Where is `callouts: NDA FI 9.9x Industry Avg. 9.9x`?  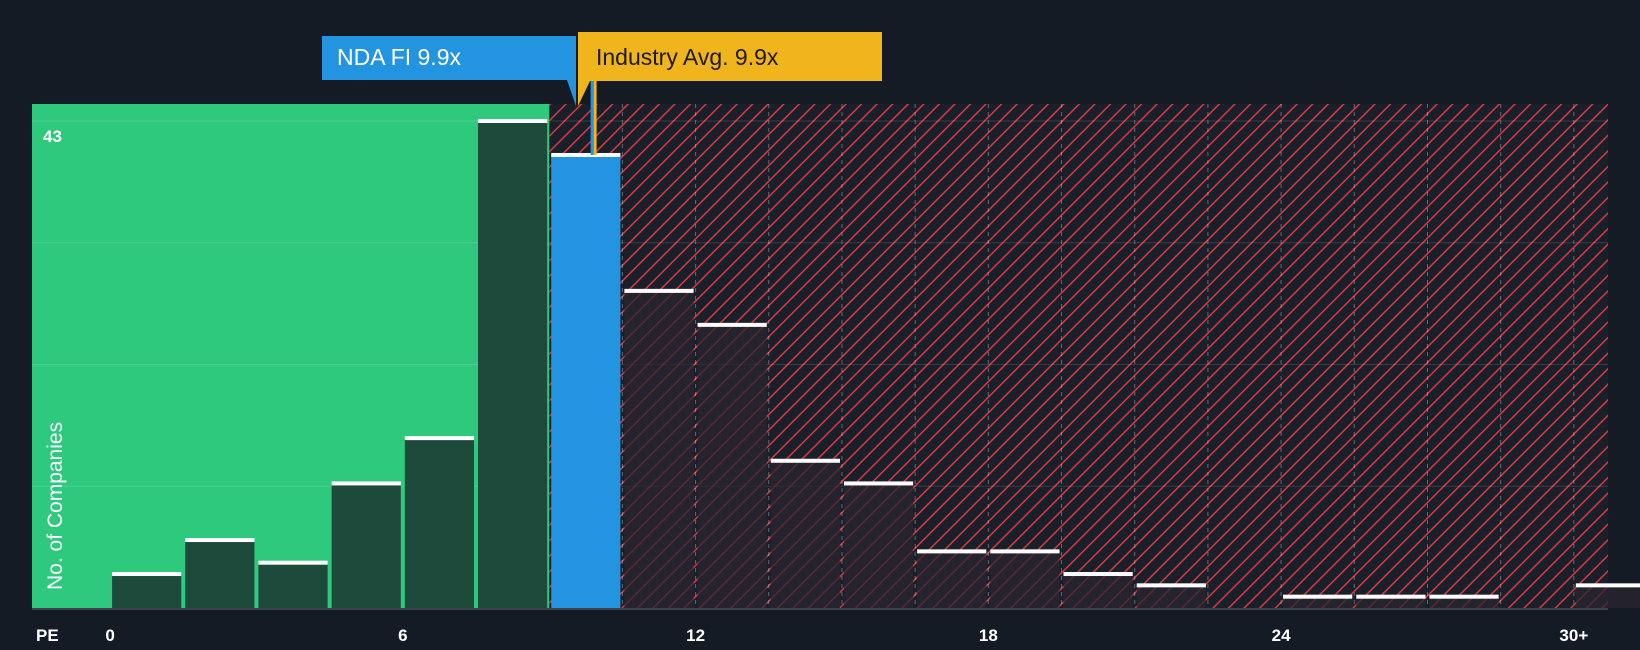 callouts: NDA FI 9.9x Industry Avg. 9.9x is located at coordinates (602, 93).